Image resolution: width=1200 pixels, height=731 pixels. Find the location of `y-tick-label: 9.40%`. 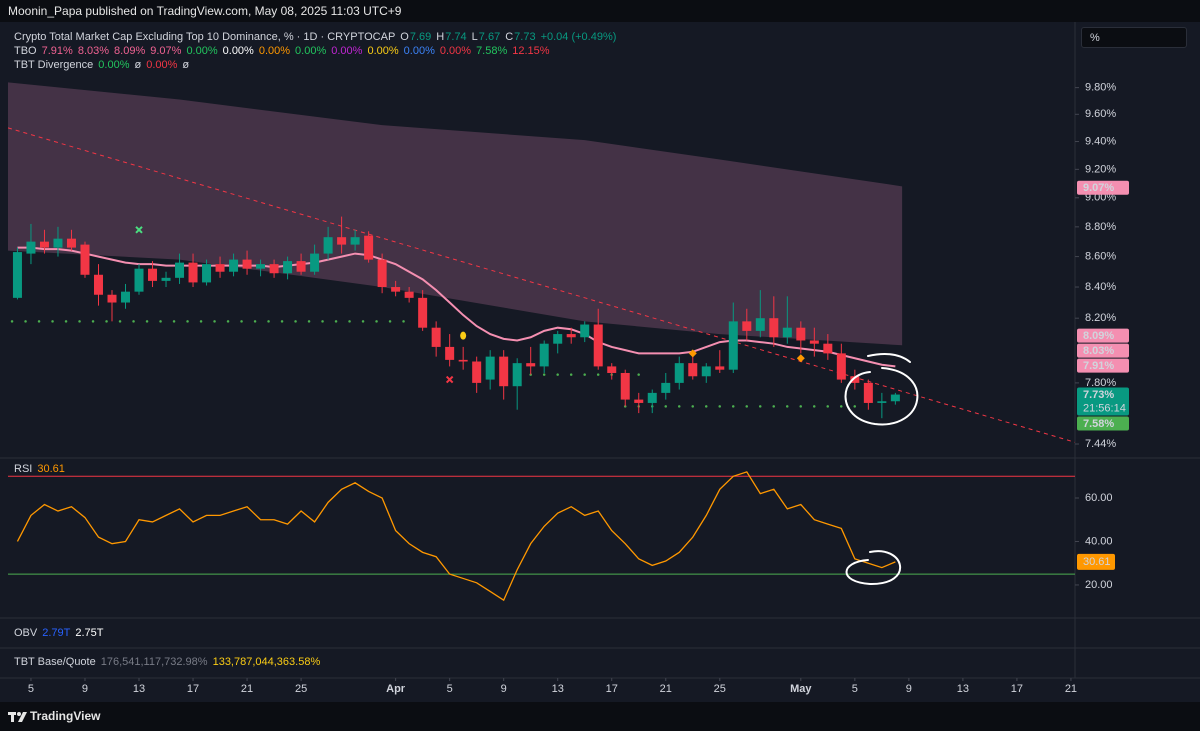

y-tick-label: 9.40% is located at coordinates (1100, 141).